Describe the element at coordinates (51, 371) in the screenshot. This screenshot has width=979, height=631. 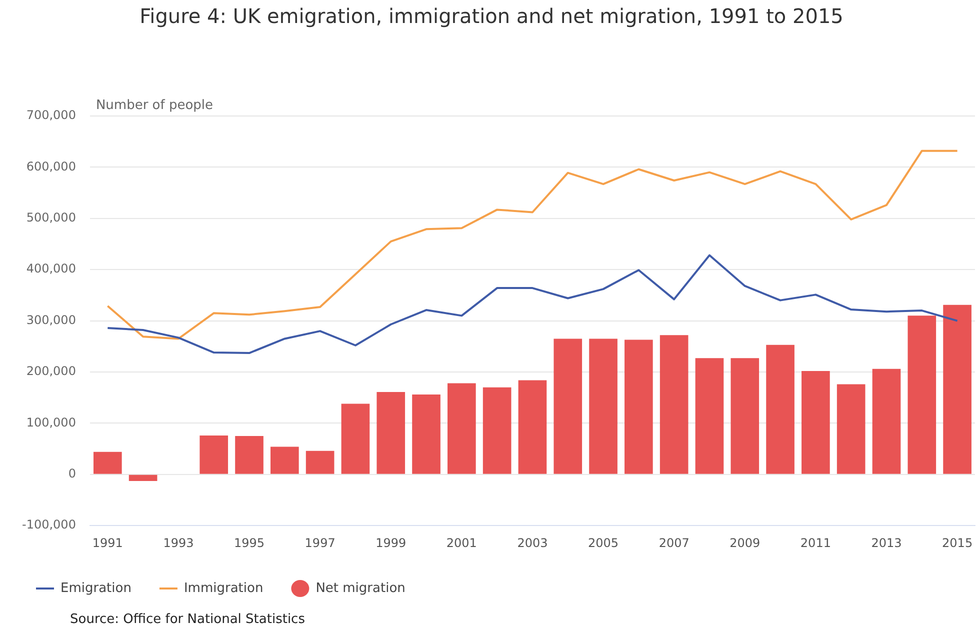
I see `y-tick-label: 200,000` at that location.